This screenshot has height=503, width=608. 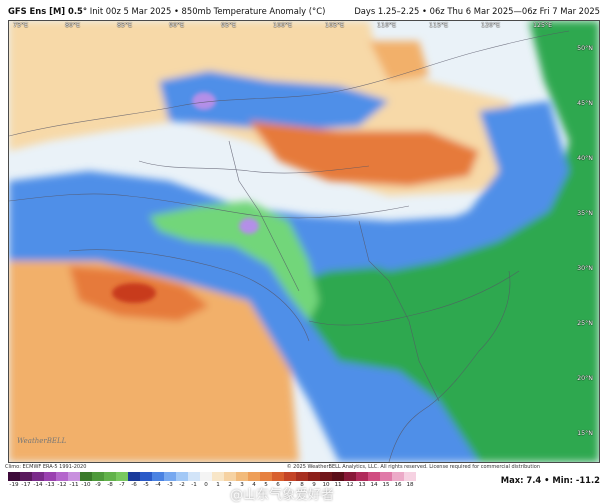 What do you see at coordinates (439, 25) in the screenshot?
I see `longitude-label: 115°E` at bounding box center [439, 25].